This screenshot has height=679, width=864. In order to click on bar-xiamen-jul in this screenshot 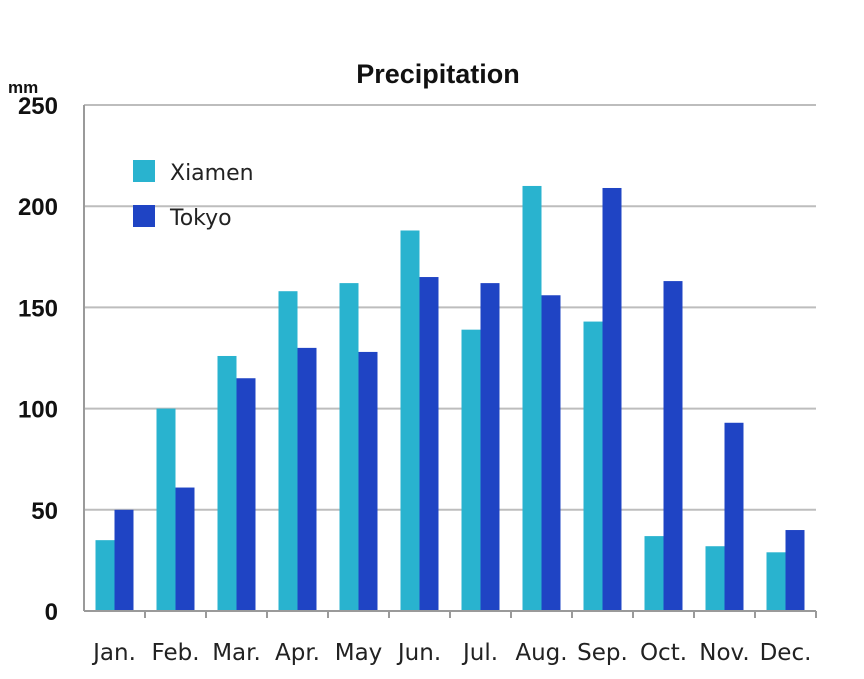, I will do `click(471, 470)`.